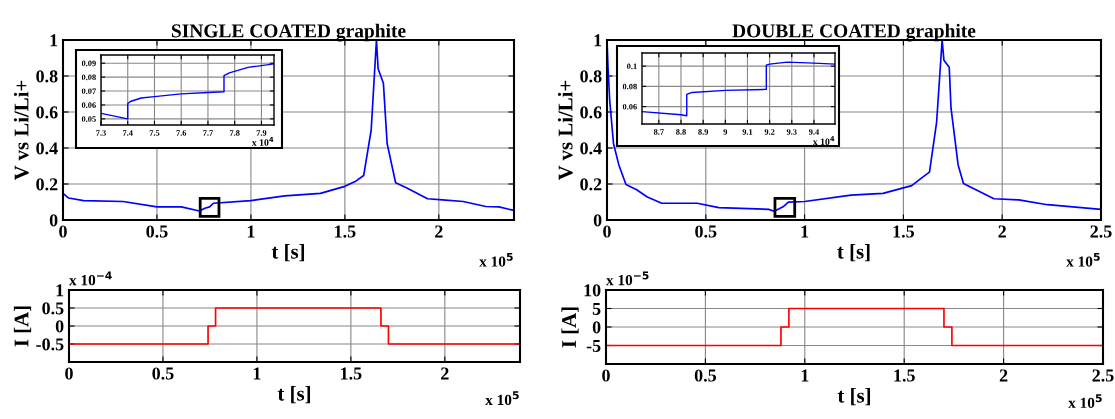  What do you see at coordinates (658, 132) in the screenshot?
I see `x-tick-label: 8.7` at bounding box center [658, 132].